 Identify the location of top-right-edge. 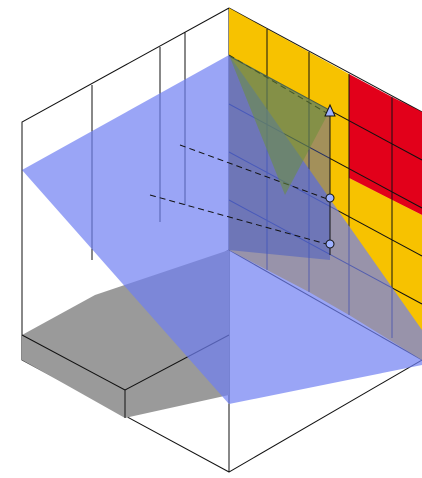
(325, 60).